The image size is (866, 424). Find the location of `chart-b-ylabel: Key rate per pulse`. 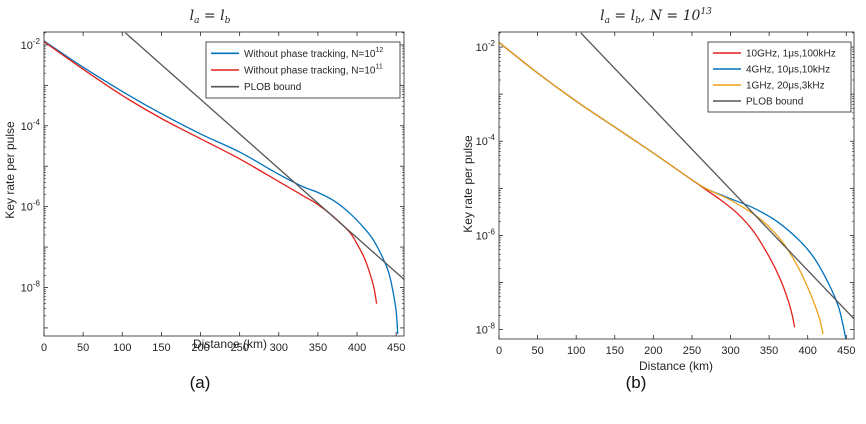

chart-b-ylabel: Key rate per pulse is located at coordinates (468, 184).